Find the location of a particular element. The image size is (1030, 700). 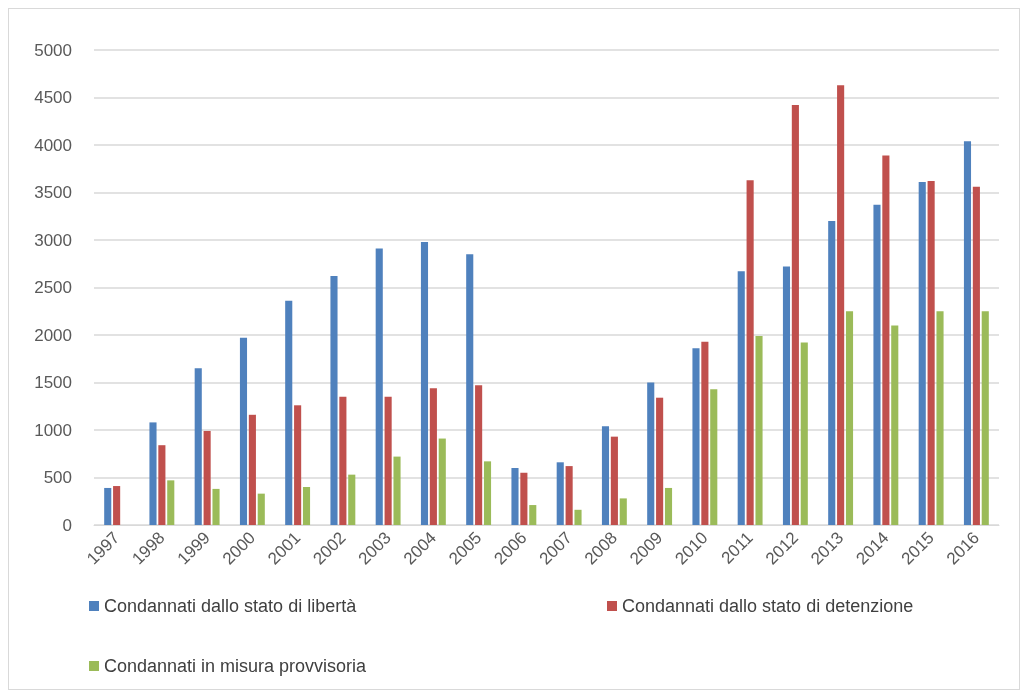

y-tick-label: 1000 is located at coordinates (53, 430).